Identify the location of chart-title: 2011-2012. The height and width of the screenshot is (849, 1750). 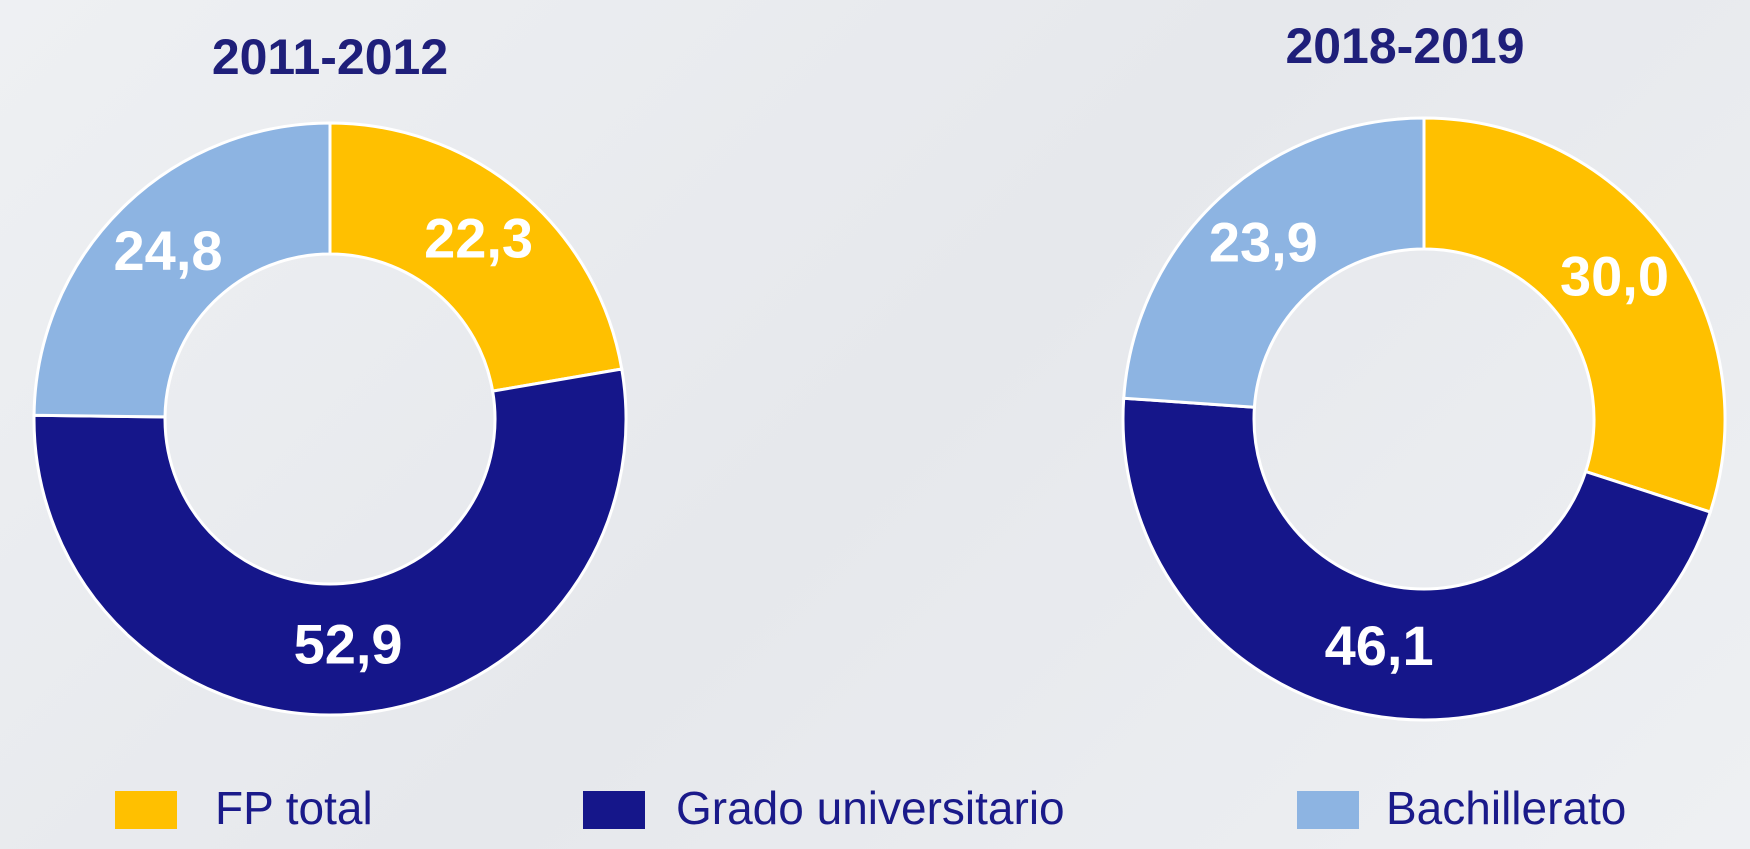
(330, 57).